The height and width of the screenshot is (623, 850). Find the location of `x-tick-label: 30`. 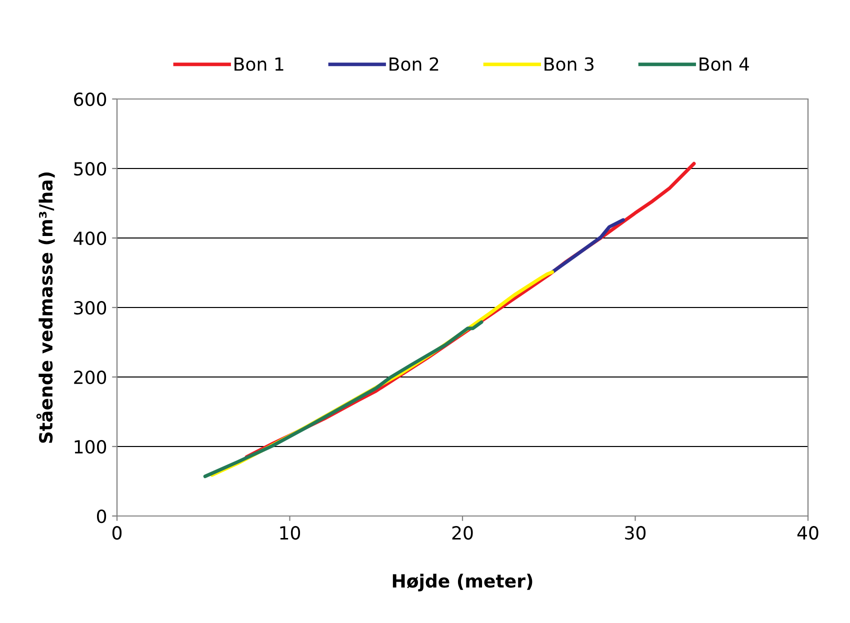

x-tick-label: 30 is located at coordinates (635, 533).